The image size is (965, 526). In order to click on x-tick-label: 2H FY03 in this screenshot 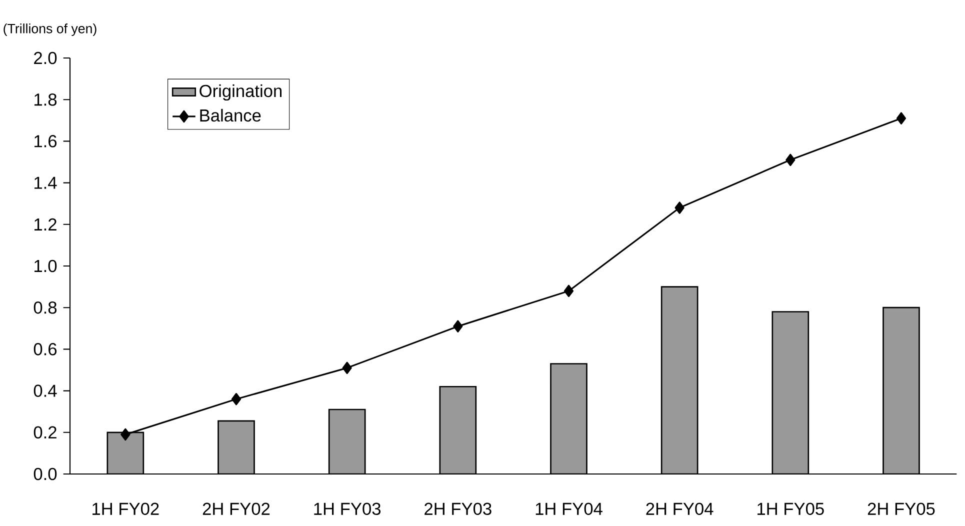, I will do `click(458, 508)`.